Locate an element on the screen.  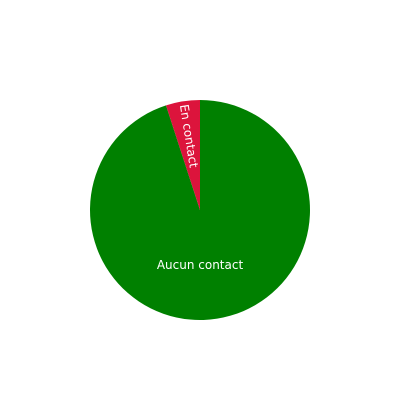
pie-slice-en-contact is located at coordinates (183, 155).